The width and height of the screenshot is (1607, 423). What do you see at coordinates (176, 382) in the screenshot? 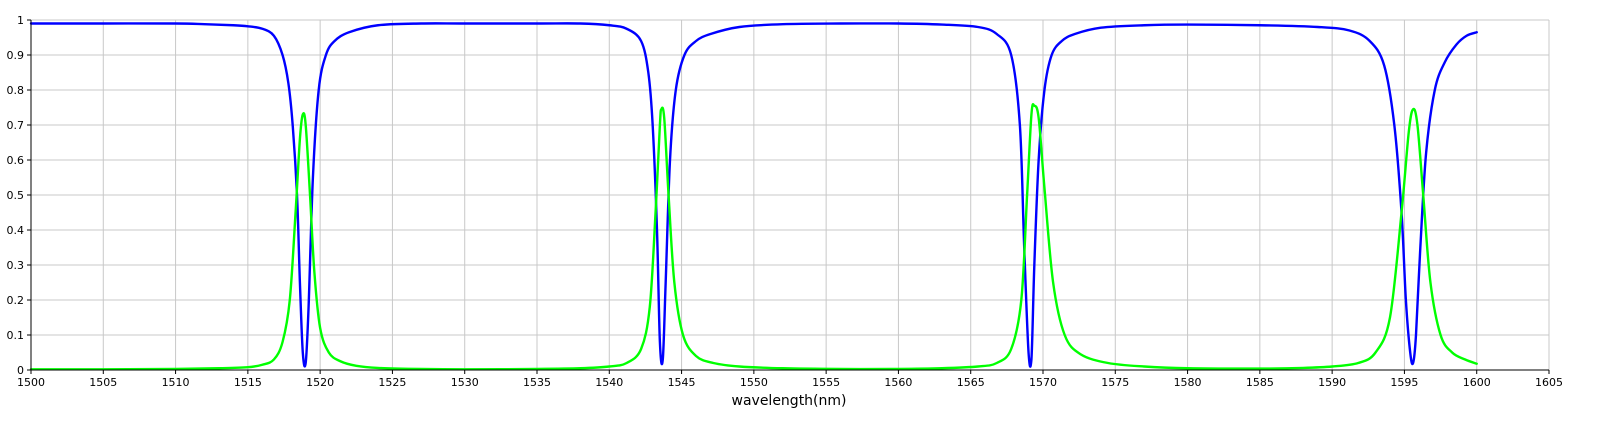
I see `x-tick-label: 1510` at bounding box center [176, 382].